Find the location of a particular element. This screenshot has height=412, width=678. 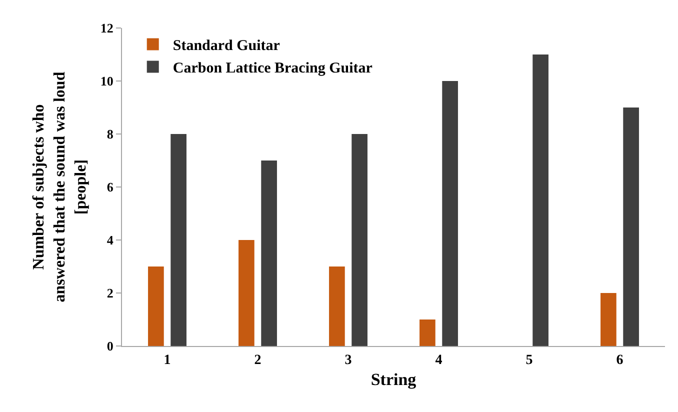

x-tick-label: 3 is located at coordinates (348, 360).